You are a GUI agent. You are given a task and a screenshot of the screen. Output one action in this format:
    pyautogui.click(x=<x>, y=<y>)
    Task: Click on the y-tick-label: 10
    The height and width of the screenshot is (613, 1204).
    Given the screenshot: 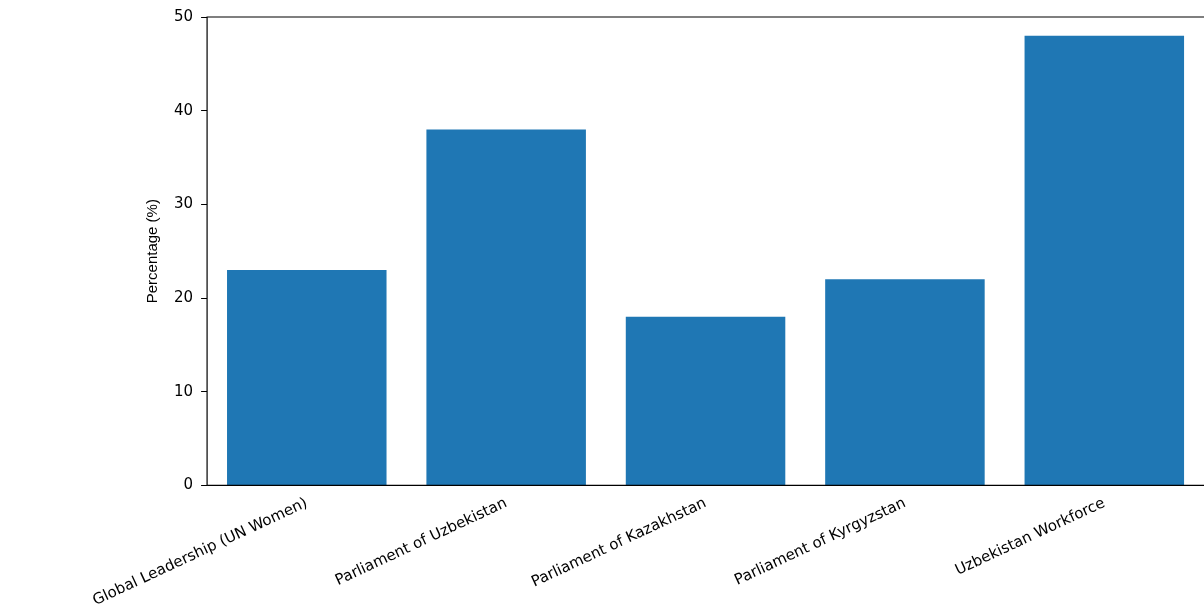 What is the action you would take?
    pyautogui.click(x=183, y=390)
    